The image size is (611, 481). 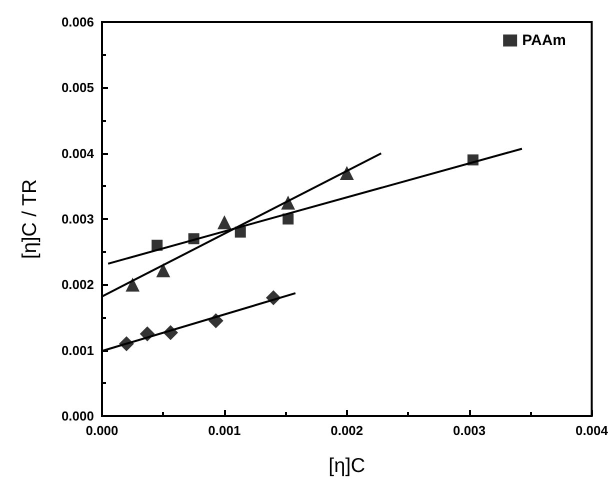 What do you see at coordinates (102, 430) in the screenshot?
I see `x-tick-label: 0.000` at bounding box center [102, 430].